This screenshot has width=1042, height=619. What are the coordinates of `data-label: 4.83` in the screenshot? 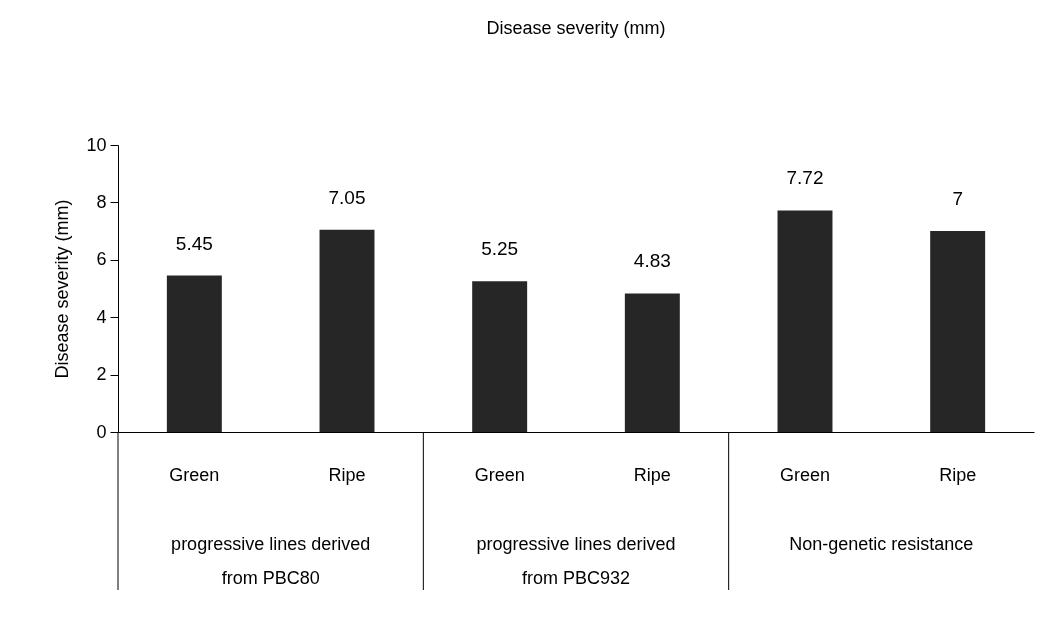 It's located at (652, 261).